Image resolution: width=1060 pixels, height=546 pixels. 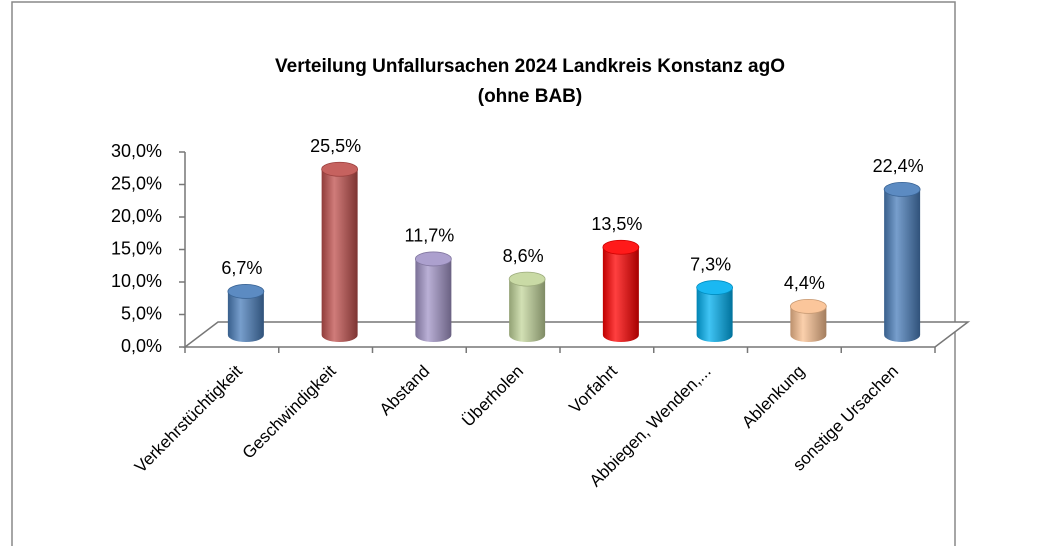 What do you see at coordinates (141, 346) in the screenshot?
I see `y-tick-label: 0,0%` at bounding box center [141, 346].